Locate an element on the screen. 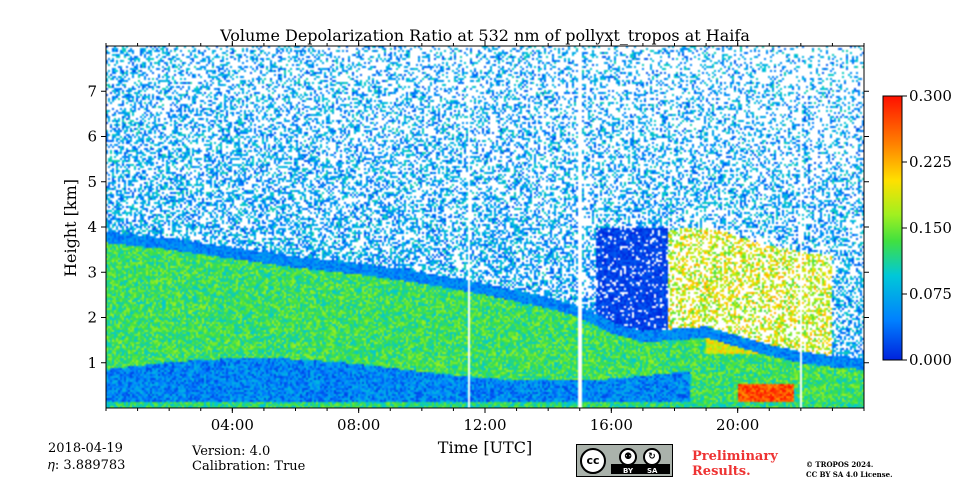  y-tick-label: 4 is located at coordinates (92, 227).